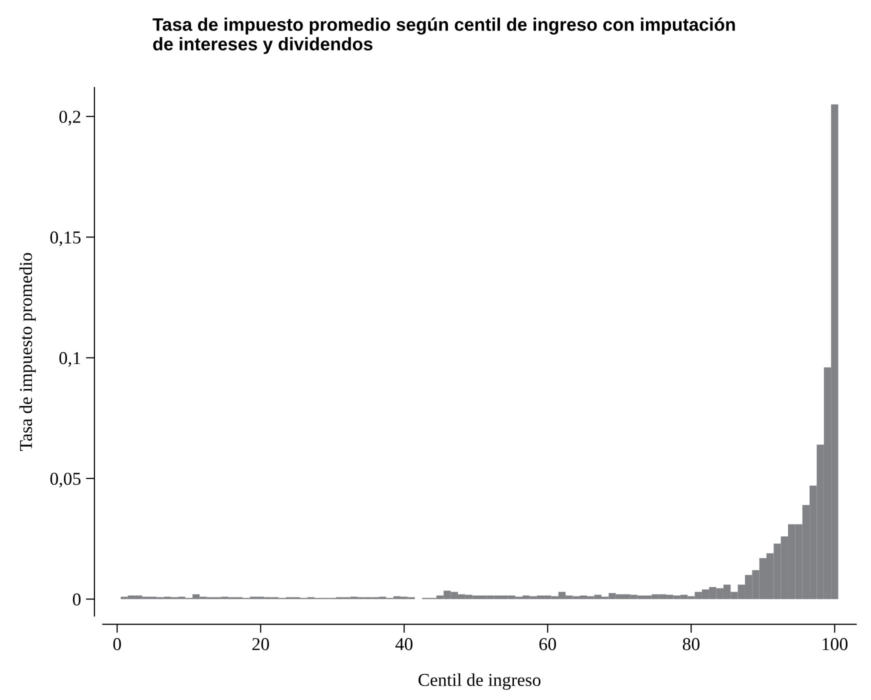 This screenshot has height=700, width=871. Describe the element at coordinates (479, 681) in the screenshot. I see `x-axis-title: Centil de ingreso` at that location.